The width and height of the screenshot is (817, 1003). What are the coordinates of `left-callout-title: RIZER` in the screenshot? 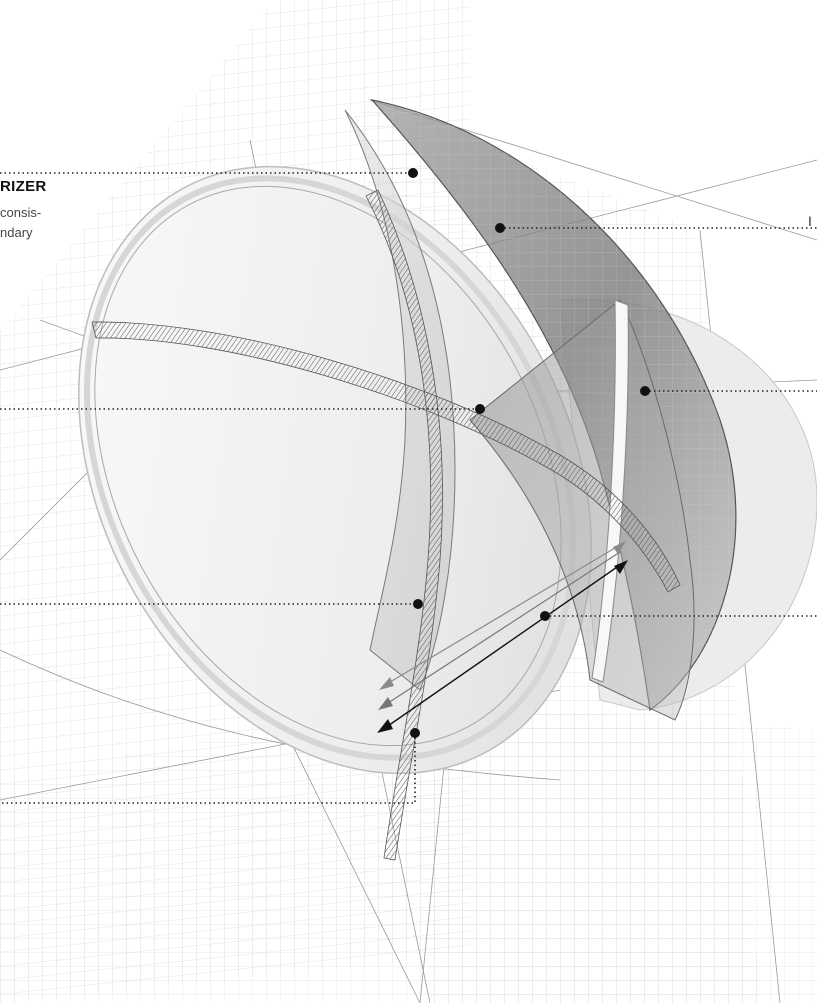 It's located at (23, 186).